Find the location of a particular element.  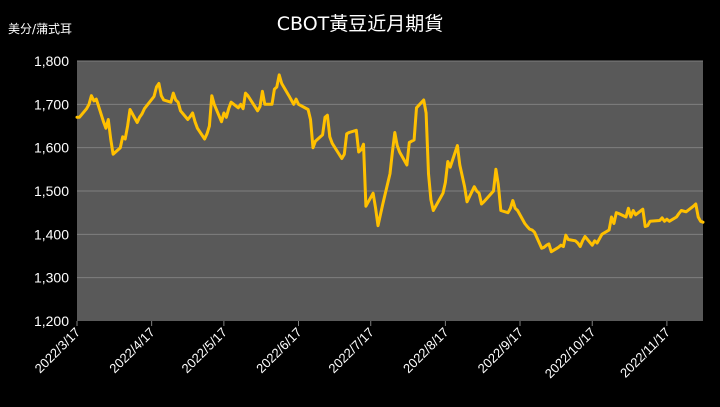

x-tick-label: 2022/6/17 is located at coordinates (279, 351).